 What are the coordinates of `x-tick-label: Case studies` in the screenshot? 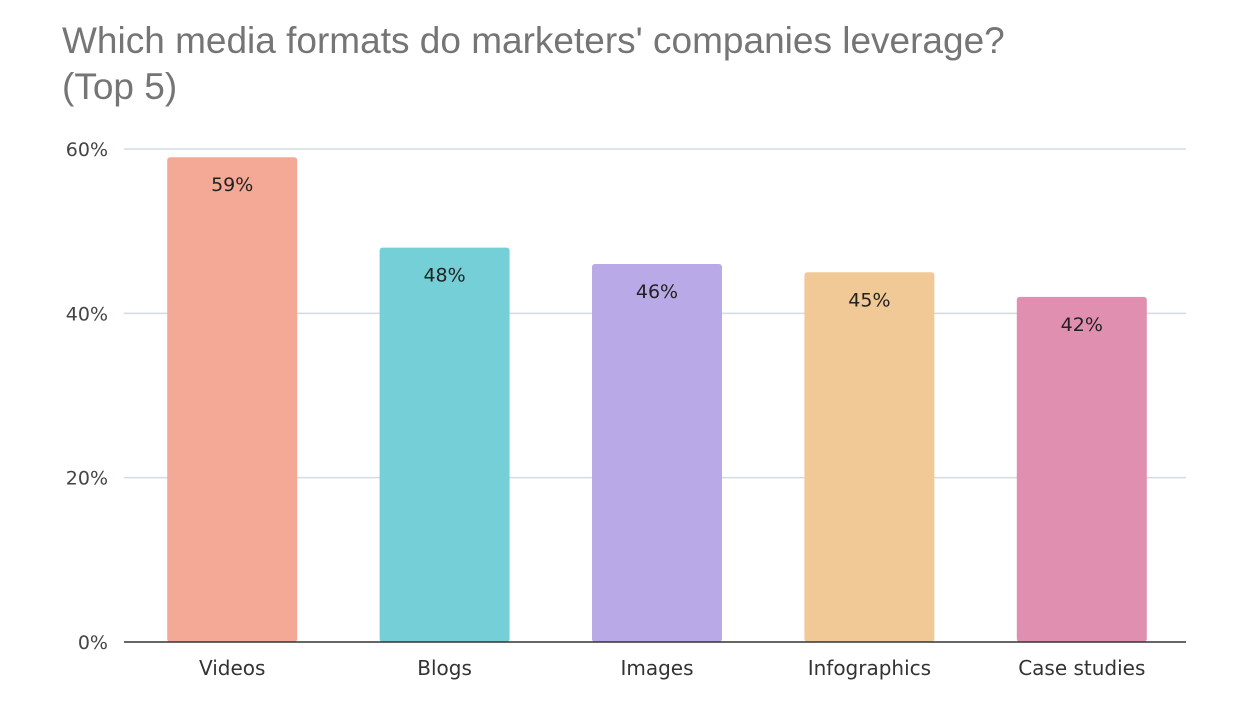 It's located at (1081, 668).